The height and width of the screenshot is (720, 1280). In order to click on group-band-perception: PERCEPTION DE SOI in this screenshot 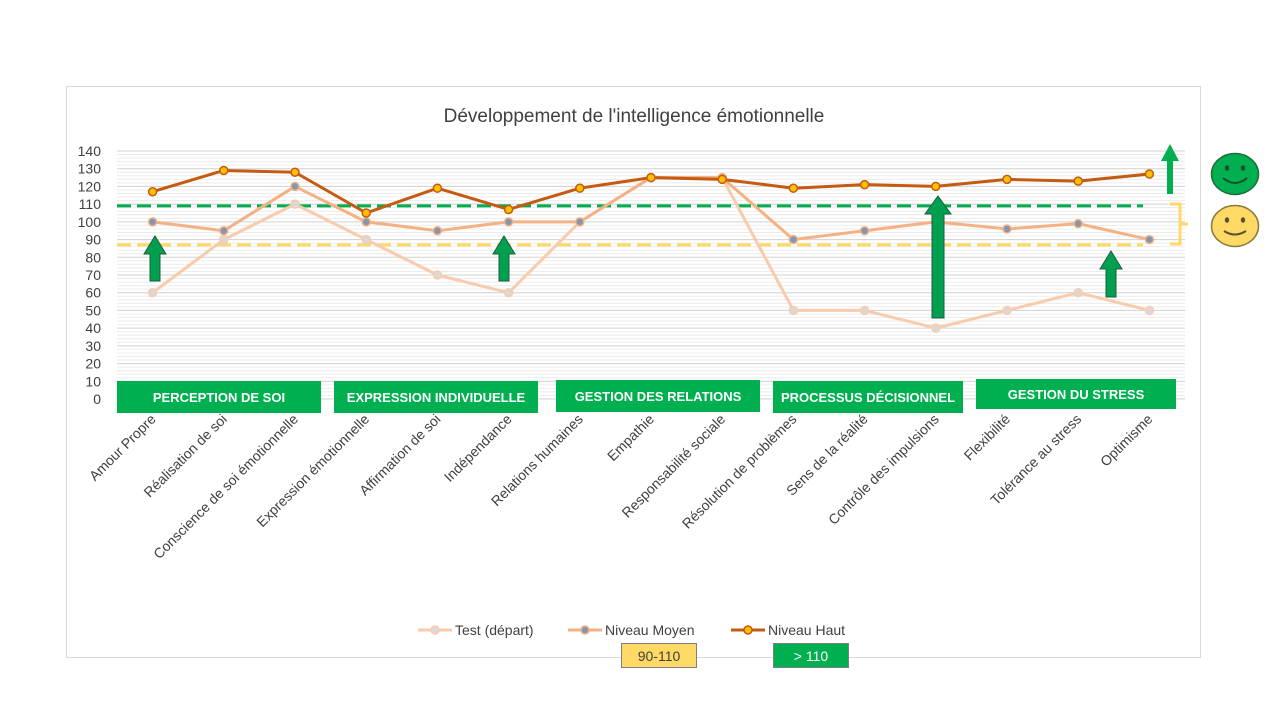, I will do `click(219, 397)`.